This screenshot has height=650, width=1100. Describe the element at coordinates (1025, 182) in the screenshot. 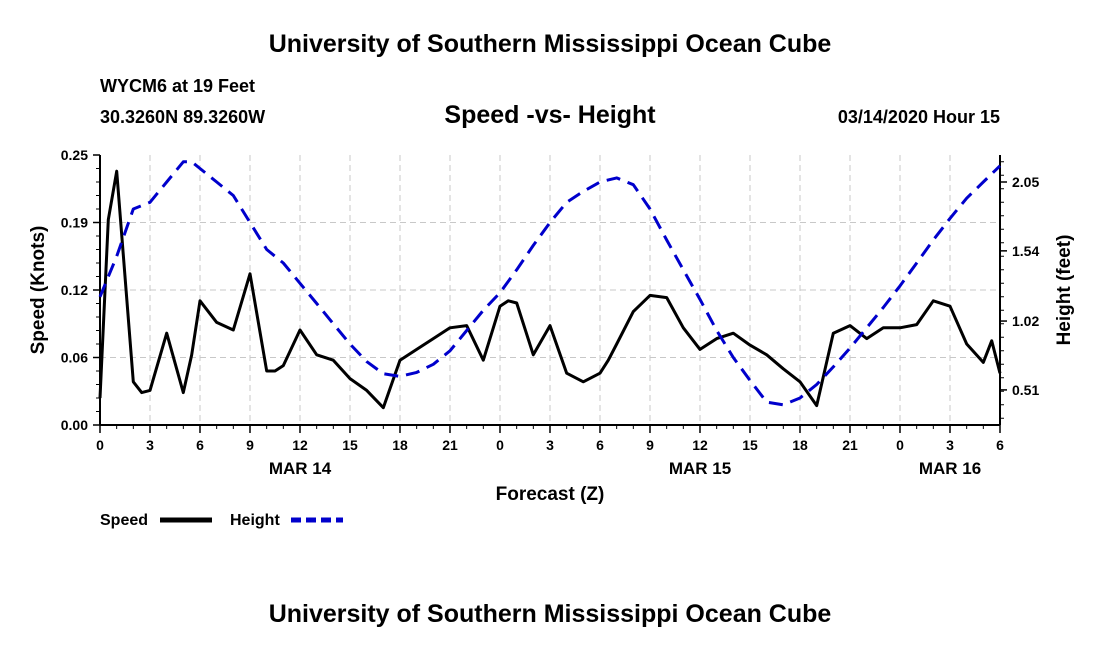

I see `y2-tick-label: 2.05` at that location.